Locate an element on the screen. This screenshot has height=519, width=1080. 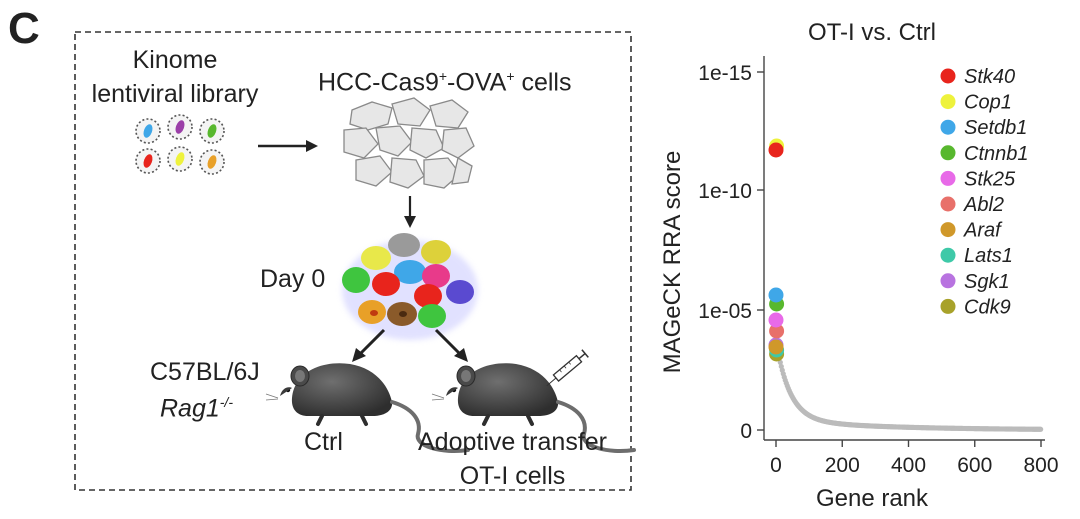
syringe-icon is located at coordinates (567, 368).